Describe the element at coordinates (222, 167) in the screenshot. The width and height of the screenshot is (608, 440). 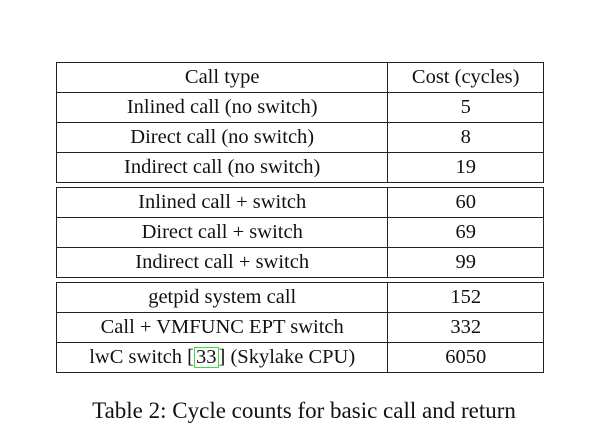
I see `call-type-cell: Indirect call (no switch)` at that location.